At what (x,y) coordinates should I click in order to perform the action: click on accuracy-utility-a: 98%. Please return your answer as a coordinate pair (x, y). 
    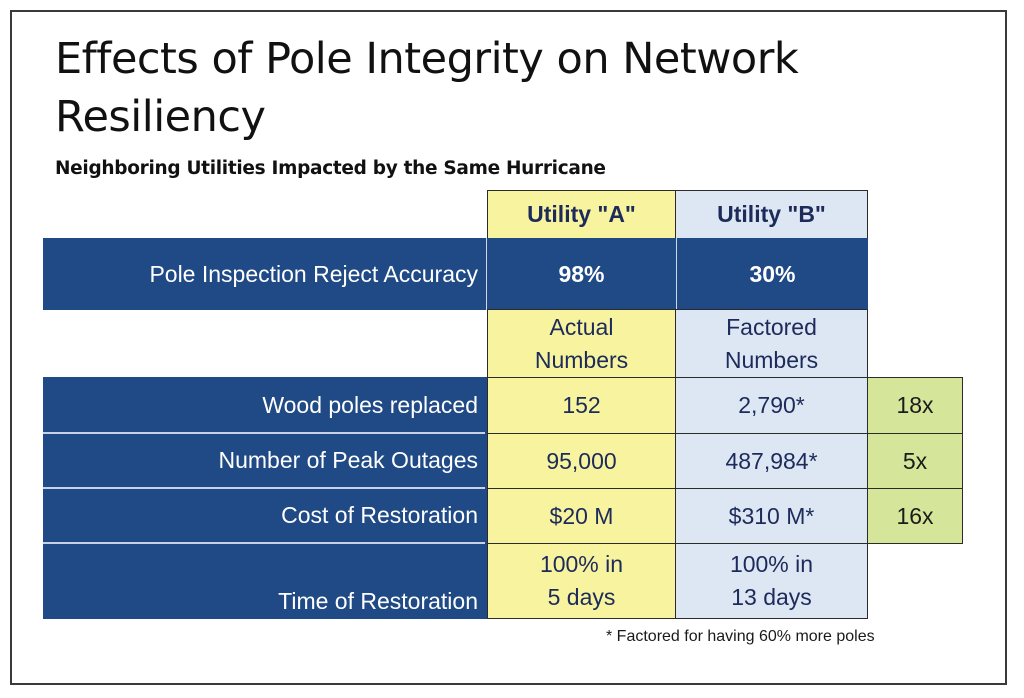
    Looking at the image, I should click on (581, 274).